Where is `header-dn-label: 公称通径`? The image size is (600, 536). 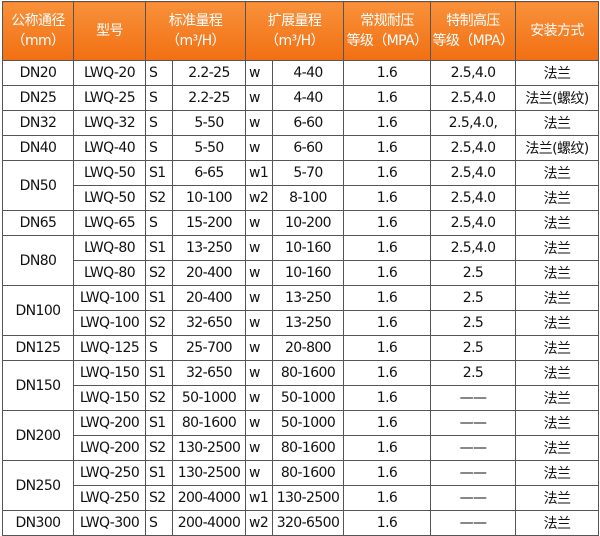
header-dn-label: 公称通径 is located at coordinates (38, 21).